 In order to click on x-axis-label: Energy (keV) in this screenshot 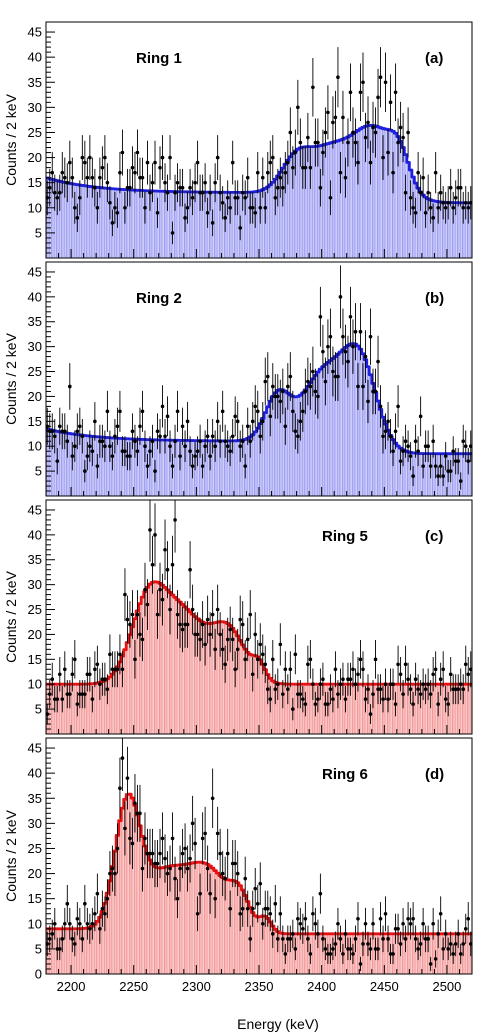, I will do `click(278, 1024)`.